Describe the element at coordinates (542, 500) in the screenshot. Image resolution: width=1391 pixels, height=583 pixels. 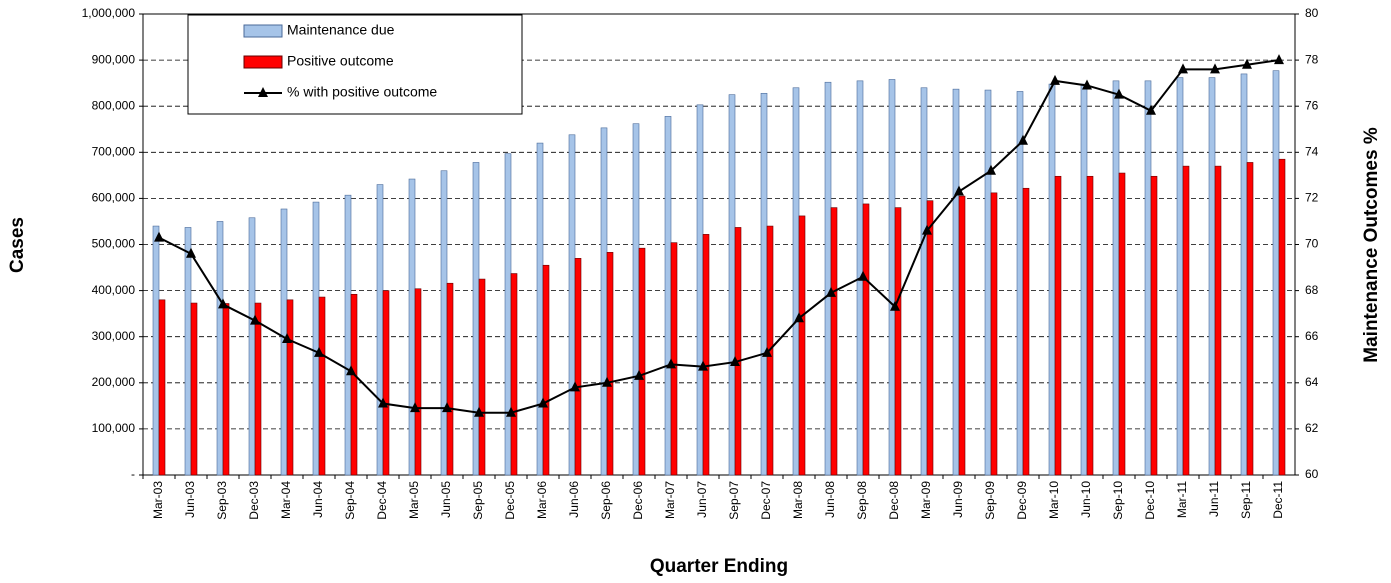
I see `x-tick-label: Mar-06` at that location.